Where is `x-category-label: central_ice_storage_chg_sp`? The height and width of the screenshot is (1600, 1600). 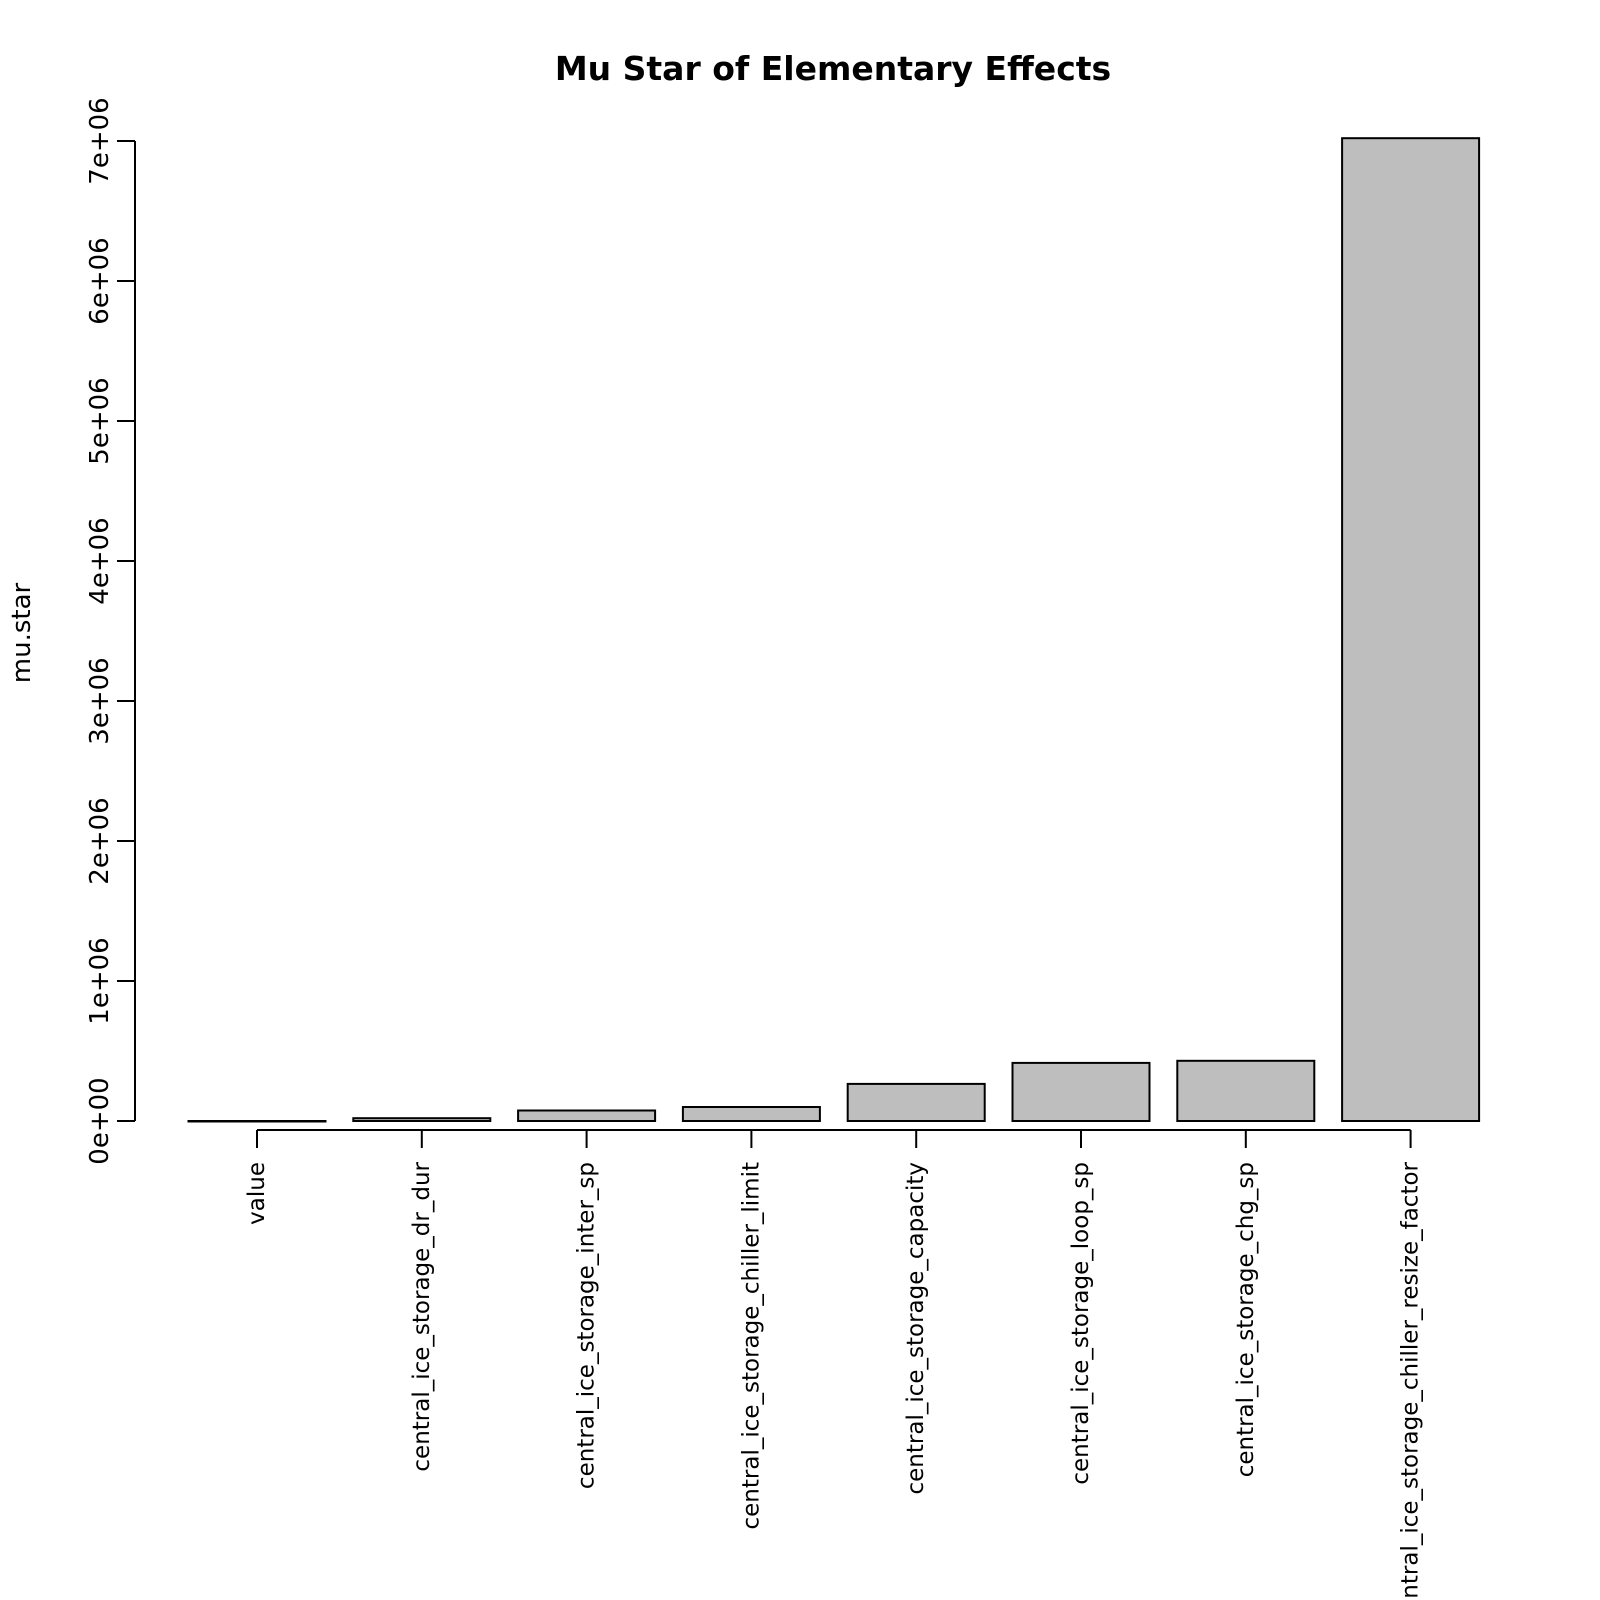
x-category-label: central_ice_storage_chg_sp is located at coordinates (1246, 1319).